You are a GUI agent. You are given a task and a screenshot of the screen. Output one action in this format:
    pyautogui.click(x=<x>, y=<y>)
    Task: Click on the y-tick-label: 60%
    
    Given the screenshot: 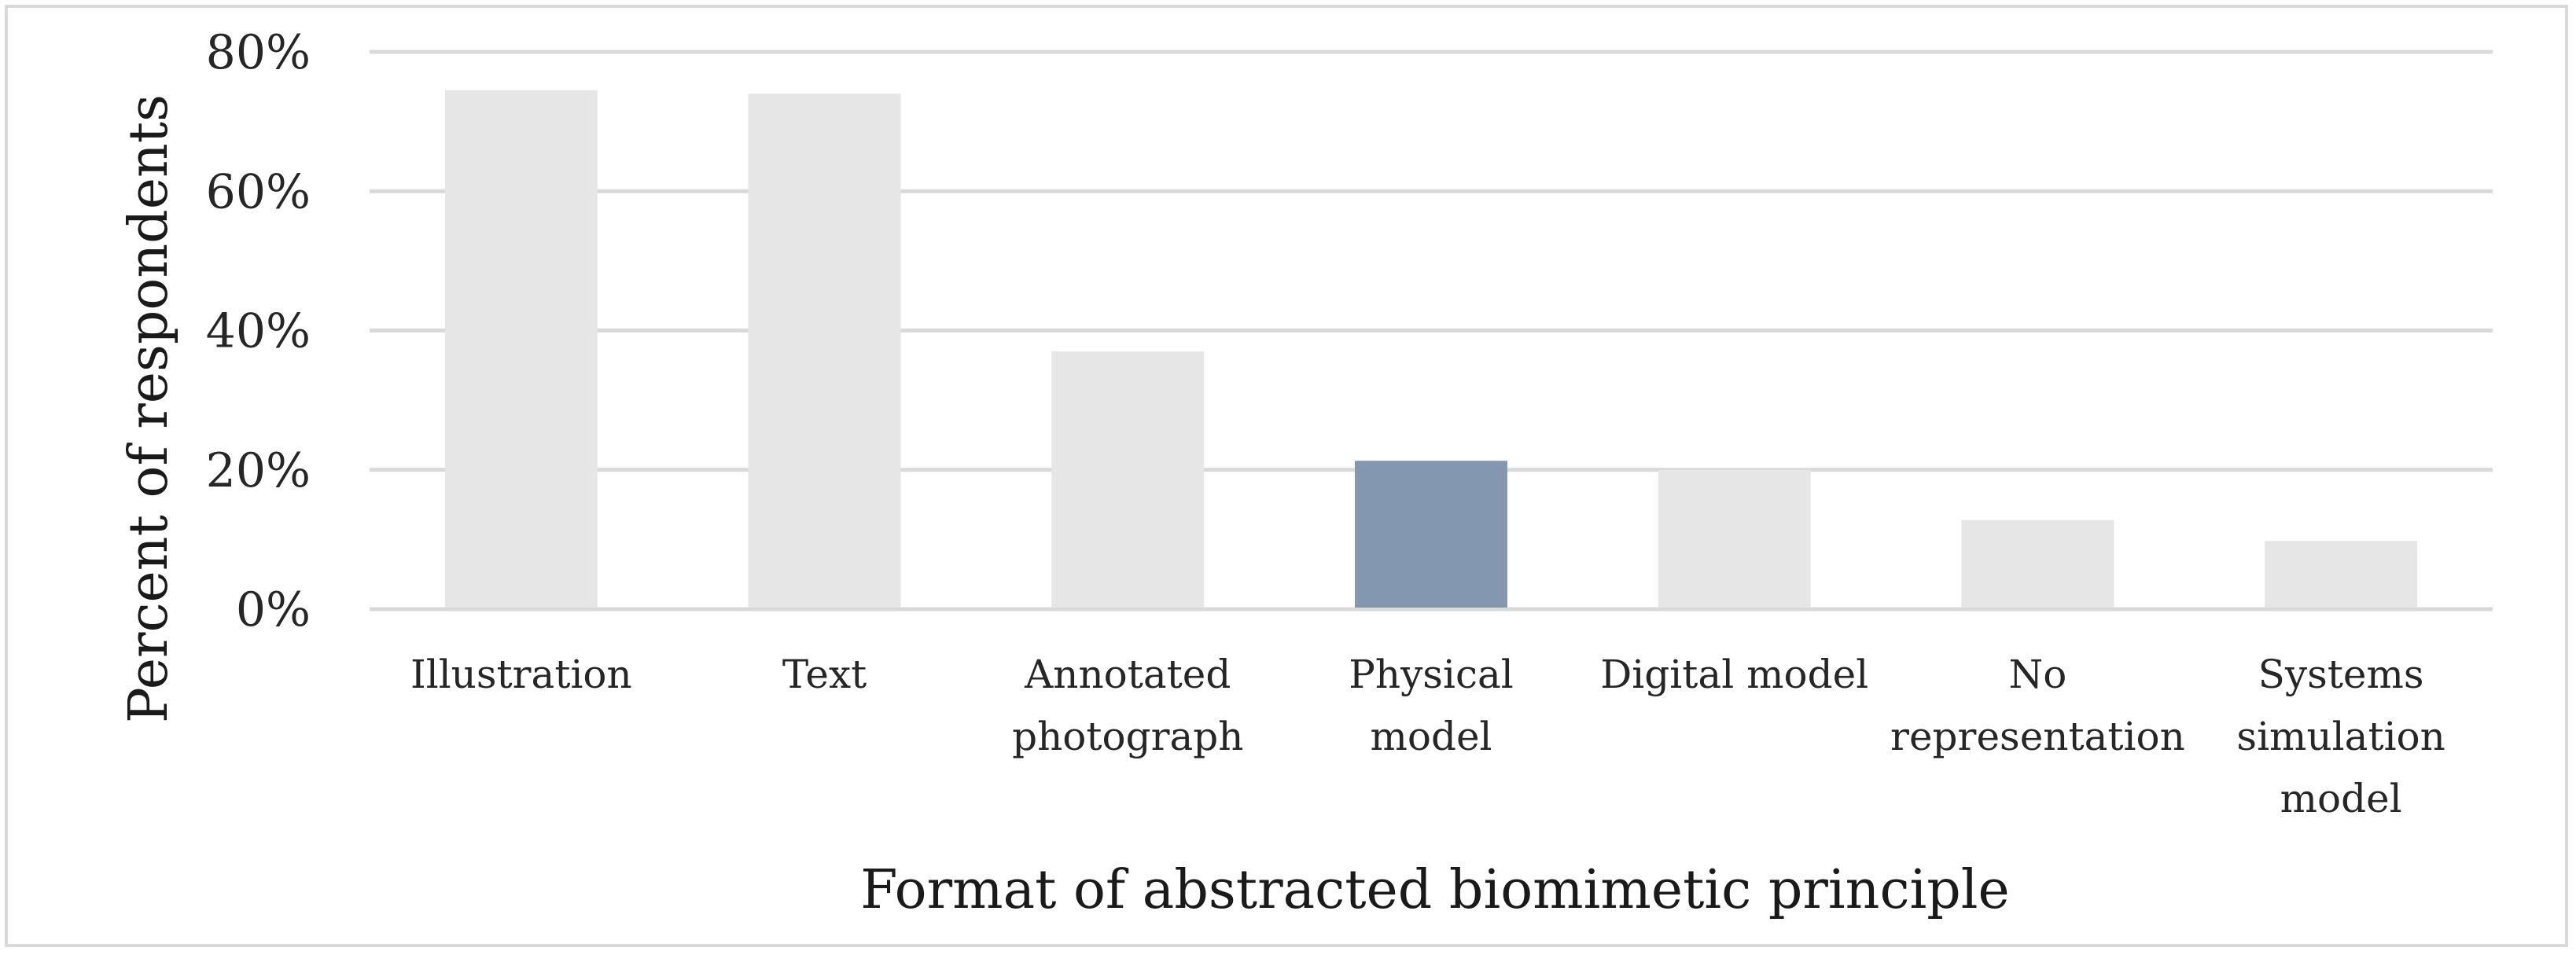 What is the action you would take?
    pyautogui.click(x=258, y=191)
    